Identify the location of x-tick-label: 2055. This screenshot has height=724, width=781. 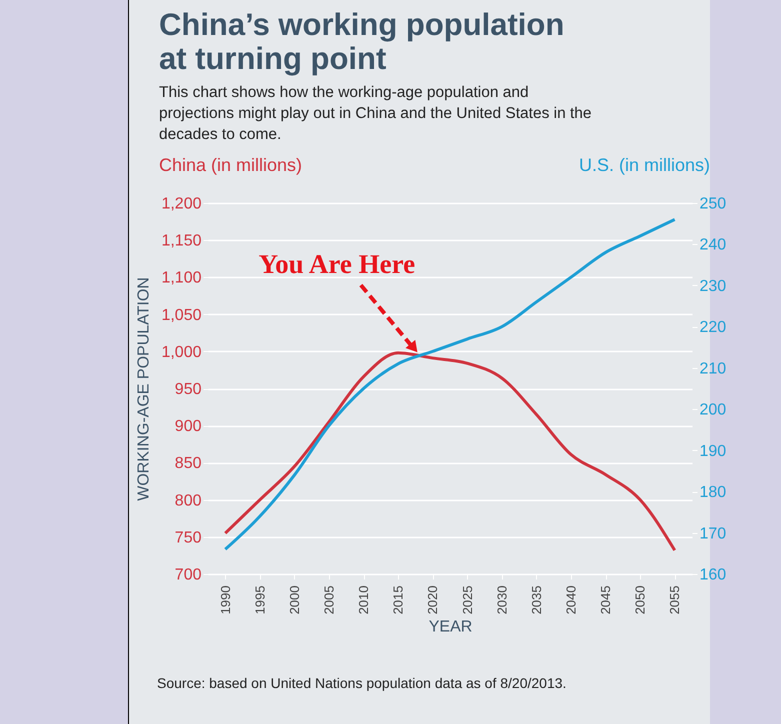
(674, 600).